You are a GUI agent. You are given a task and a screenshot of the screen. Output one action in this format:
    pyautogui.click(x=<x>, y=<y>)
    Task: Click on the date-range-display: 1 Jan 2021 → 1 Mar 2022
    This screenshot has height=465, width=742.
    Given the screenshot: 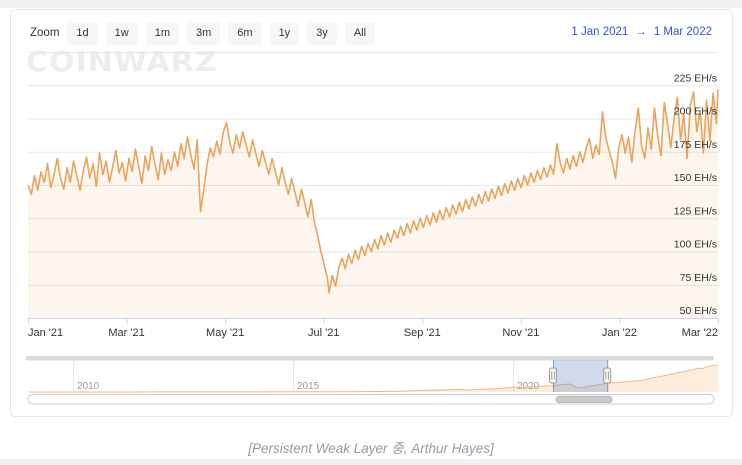 What is the action you would take?
    pyautogui.click(x=641, y=32)
    